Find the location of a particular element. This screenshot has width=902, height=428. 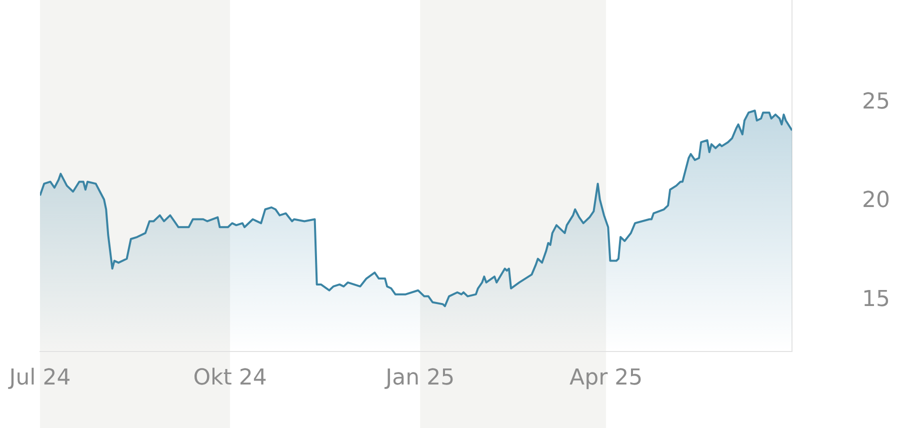

y-tick-label: 25 is located at coordinates (876, 101).